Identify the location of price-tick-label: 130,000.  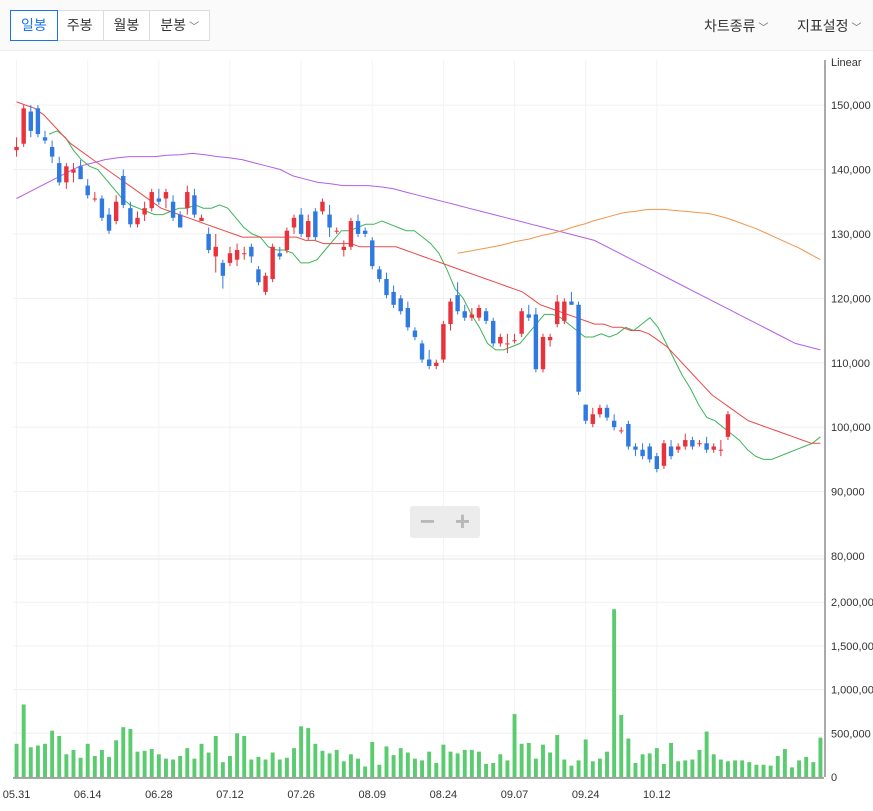
(851, 235).